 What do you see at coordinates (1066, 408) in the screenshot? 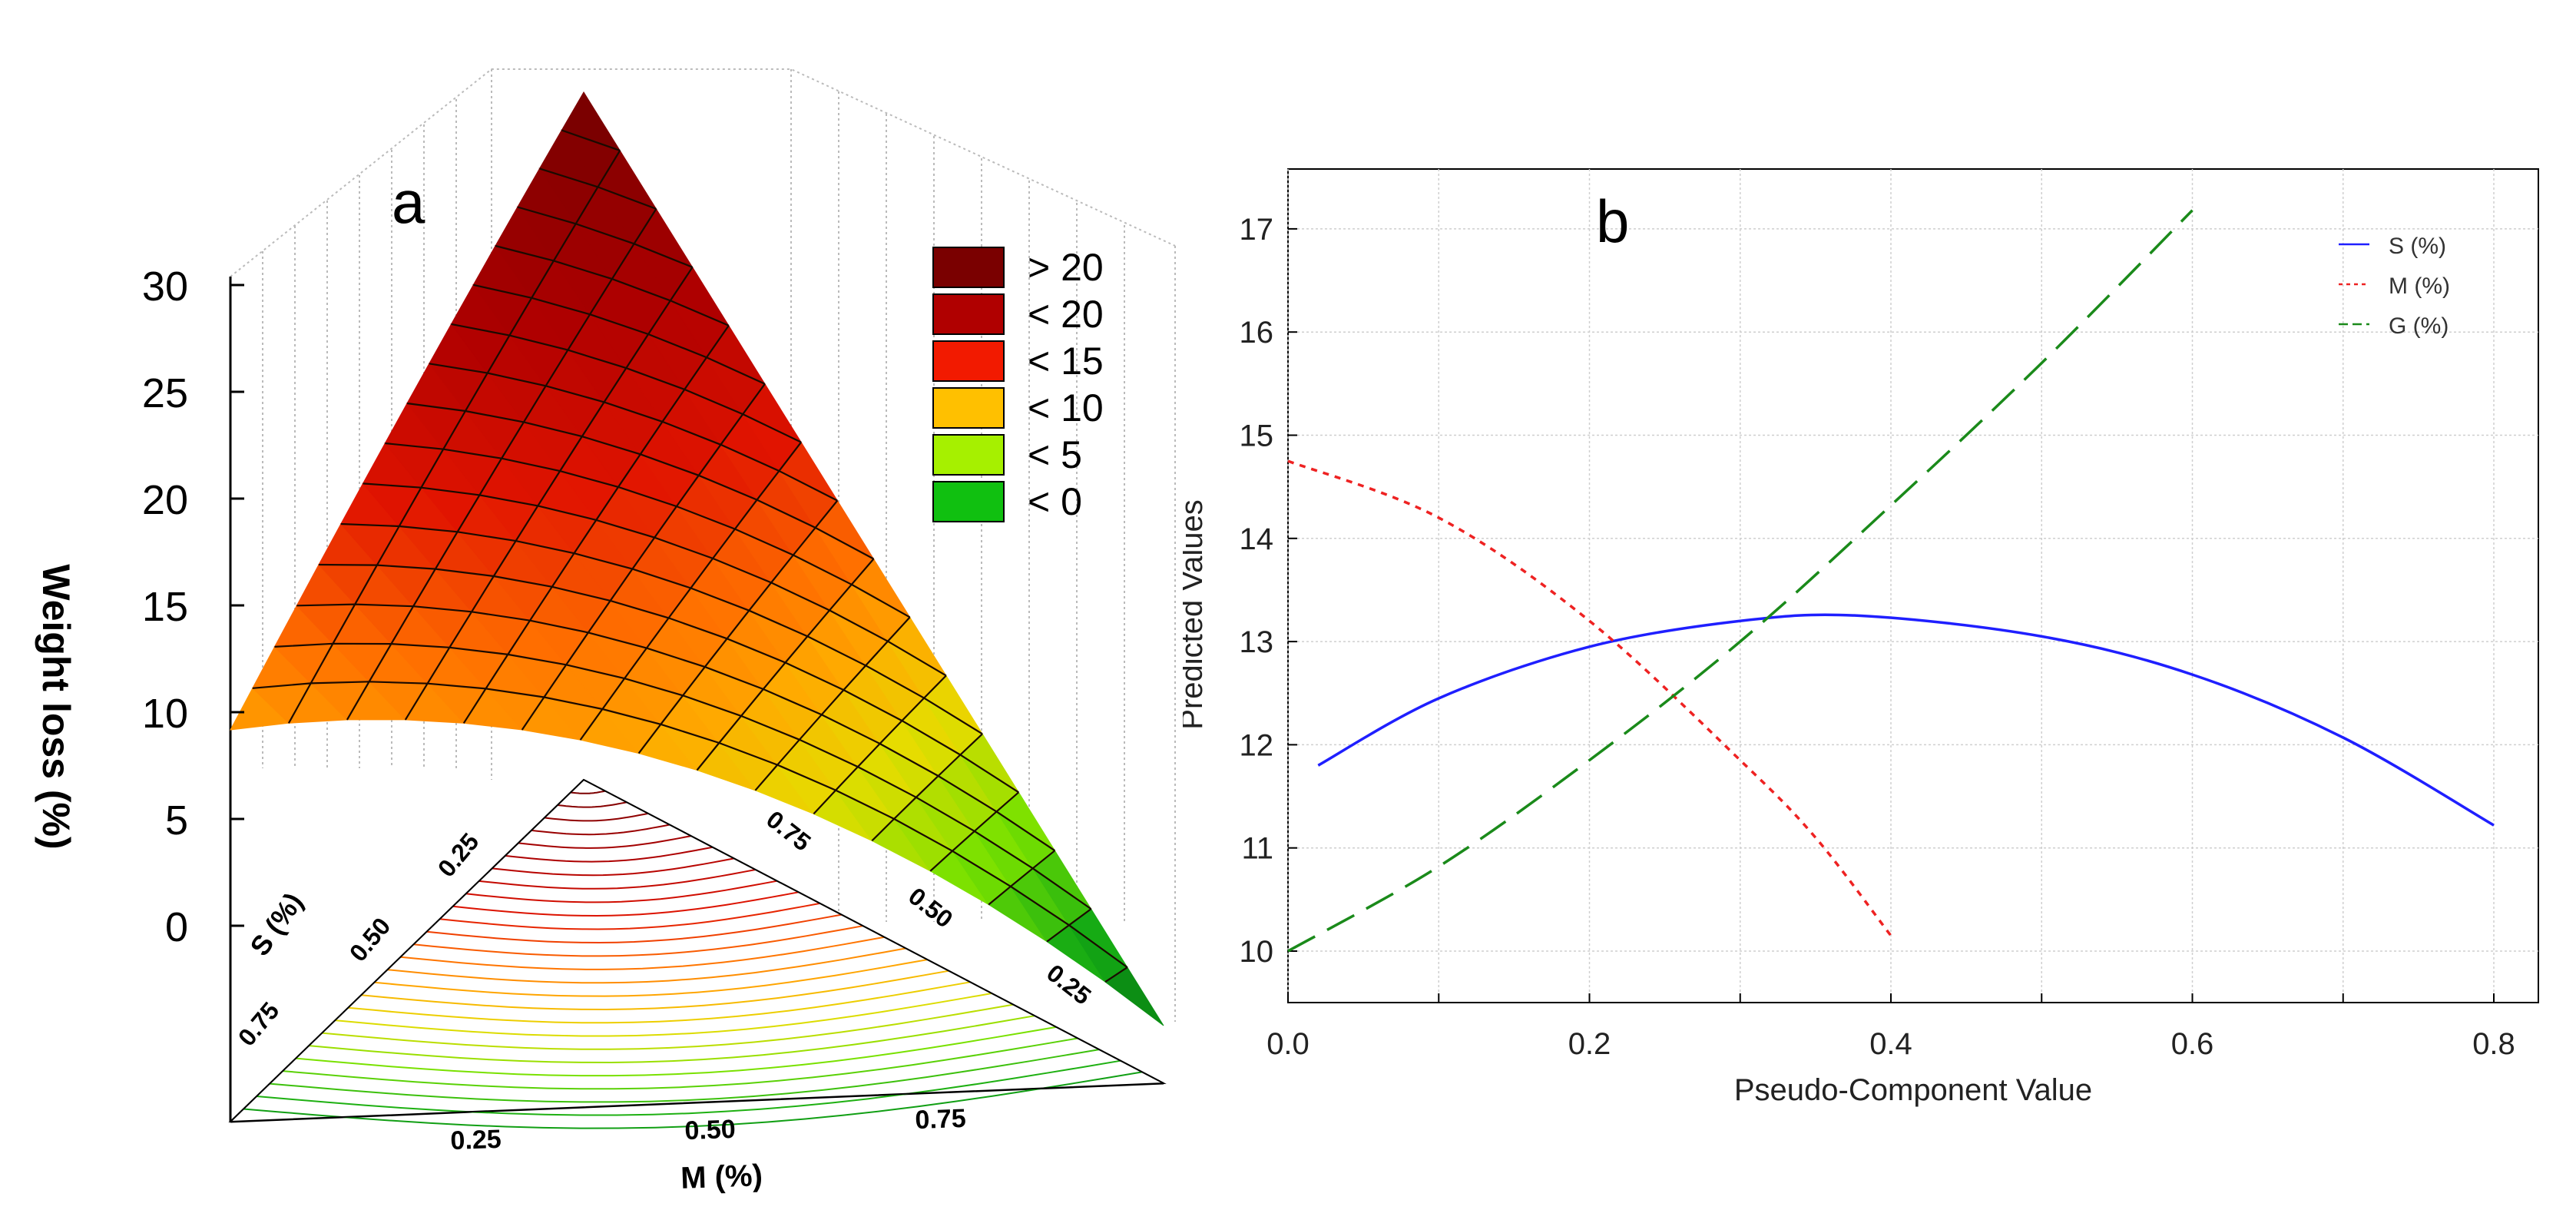
I see `legend-label: < 10` at bounding box center [1066, 408].